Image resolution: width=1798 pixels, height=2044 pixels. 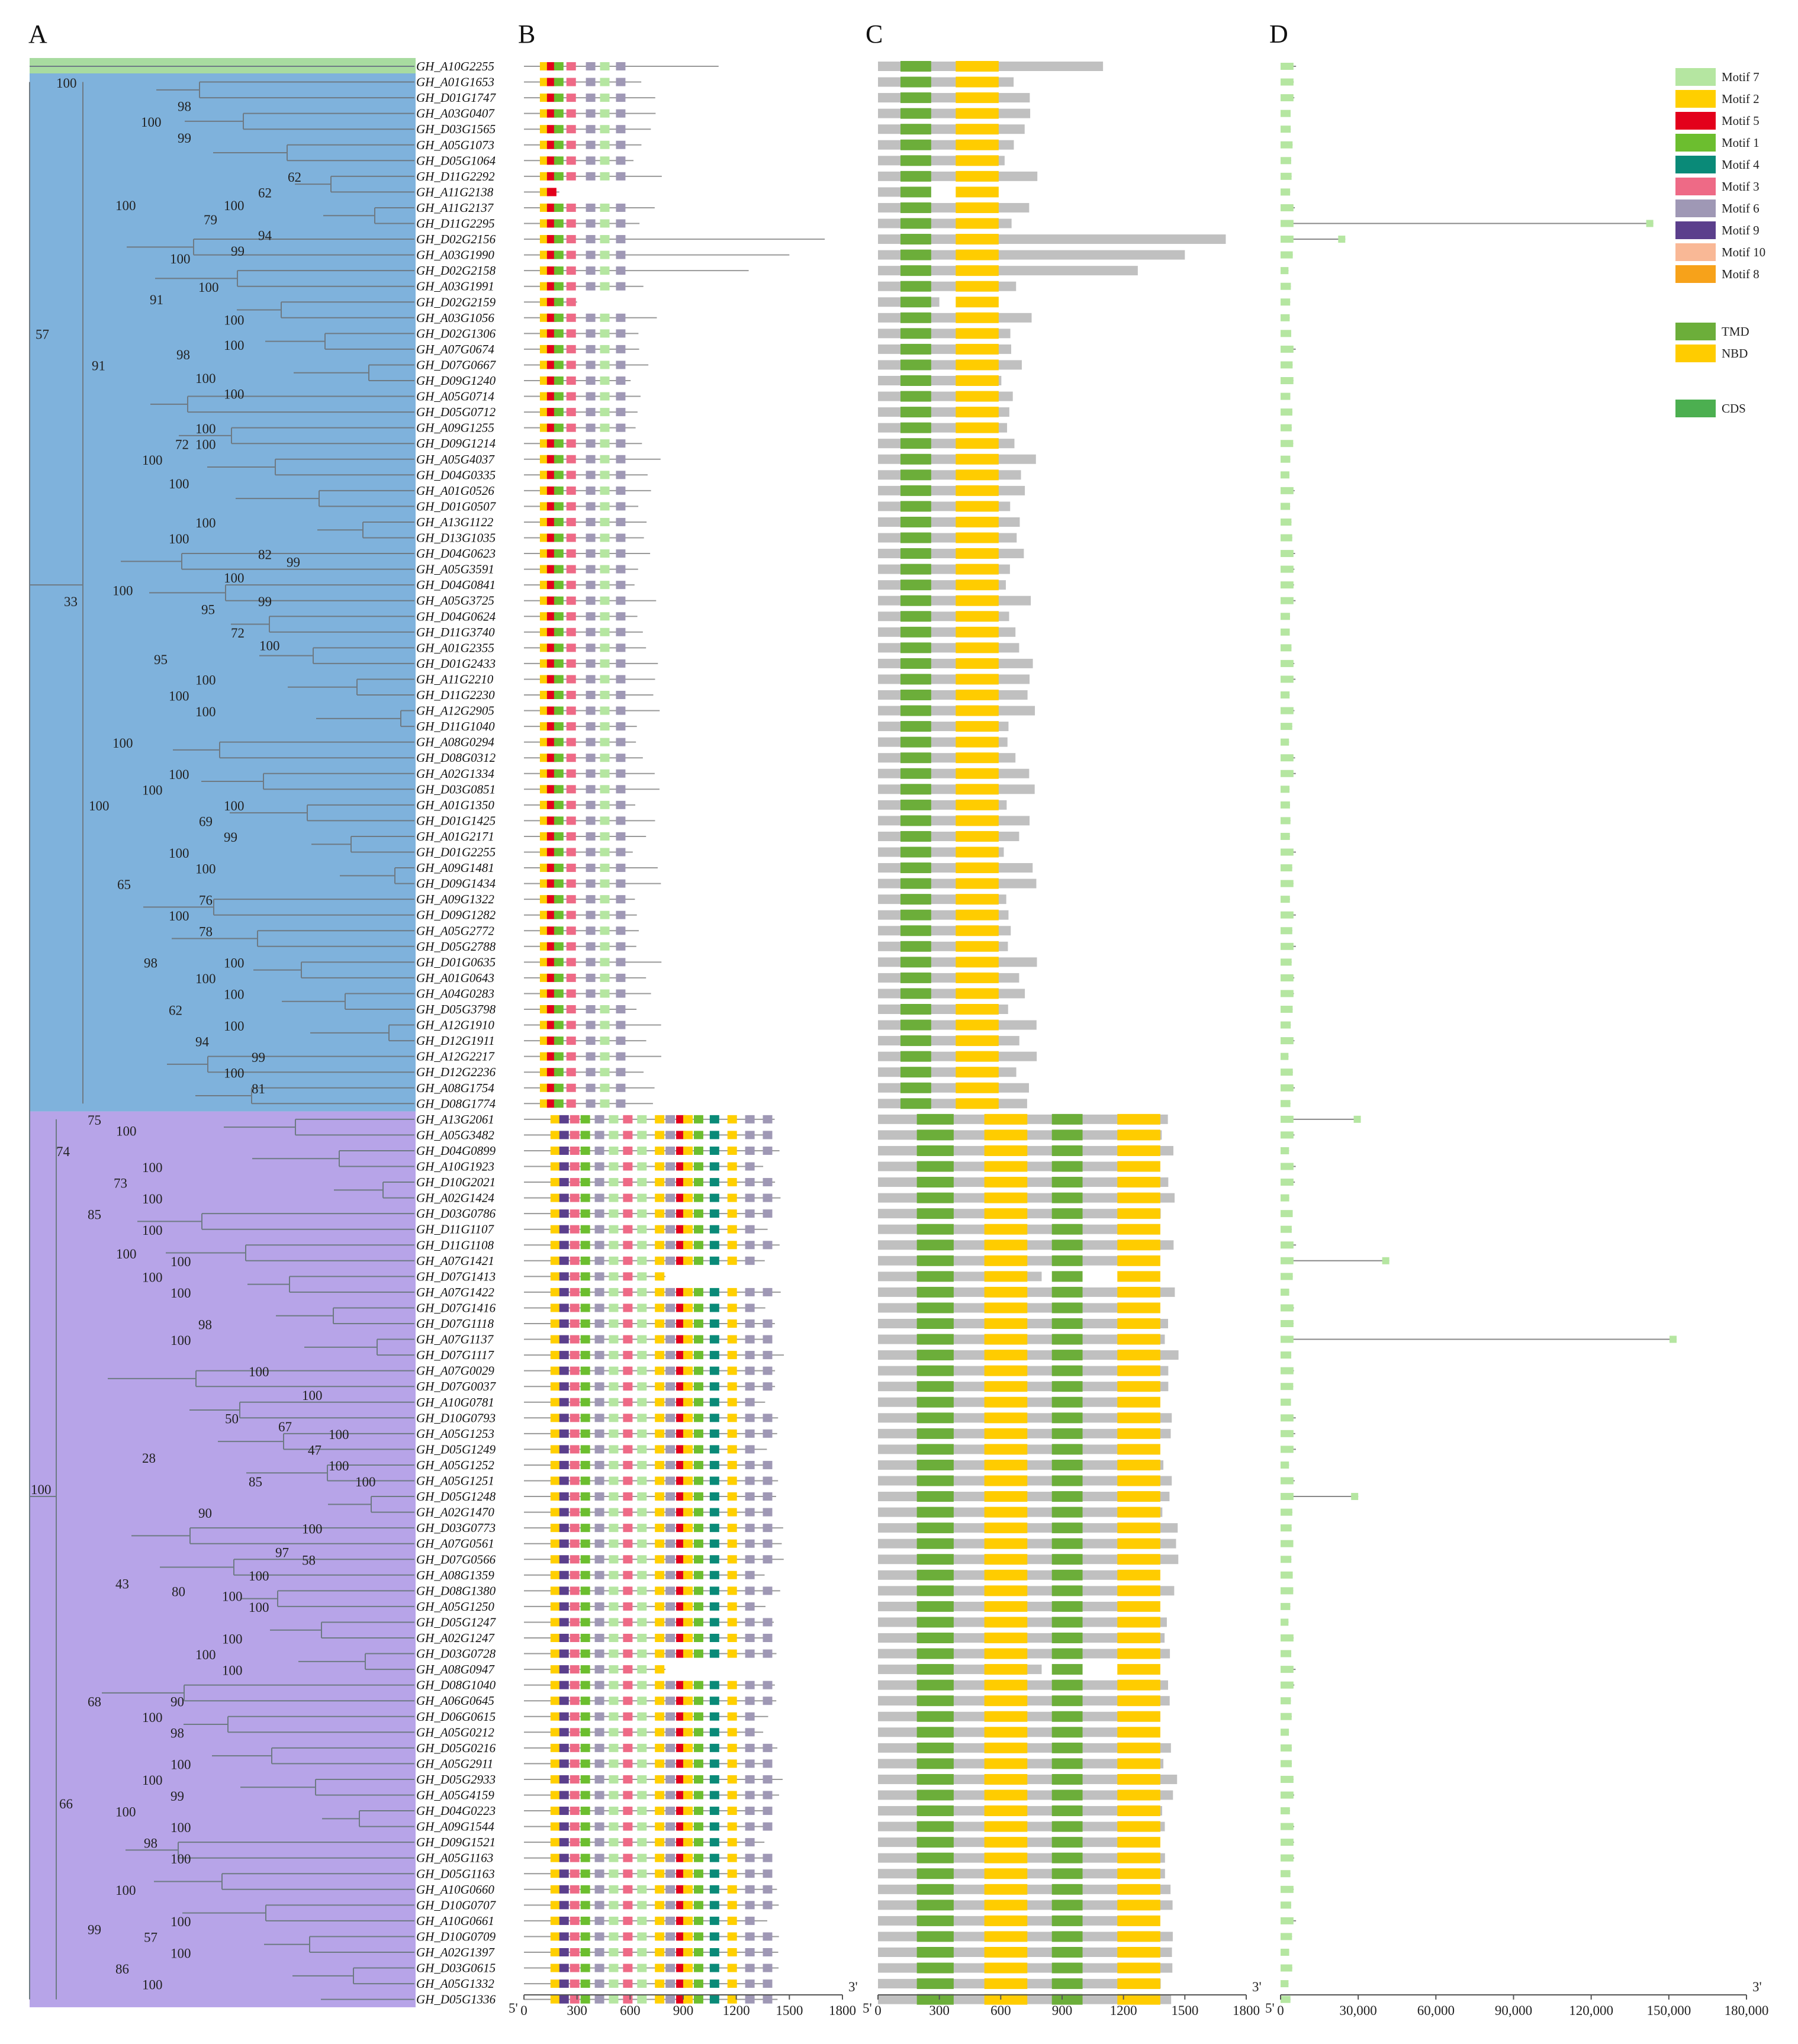 What do you see at coordinates (455, 1795) in the screenshot?
I see `gene-label: GH_A05G4159` at bounding box center [455, 1795].